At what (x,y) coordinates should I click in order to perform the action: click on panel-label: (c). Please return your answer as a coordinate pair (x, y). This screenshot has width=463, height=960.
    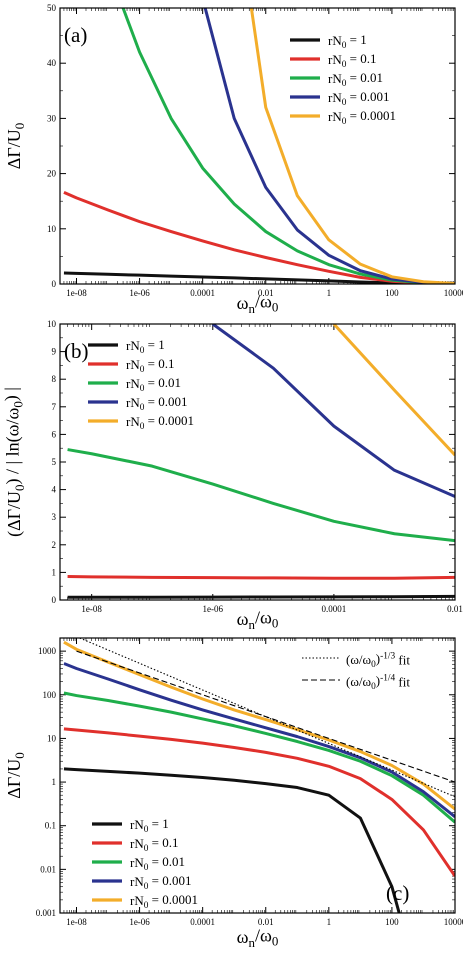
    Looking at the image, I should click on (397, 893).